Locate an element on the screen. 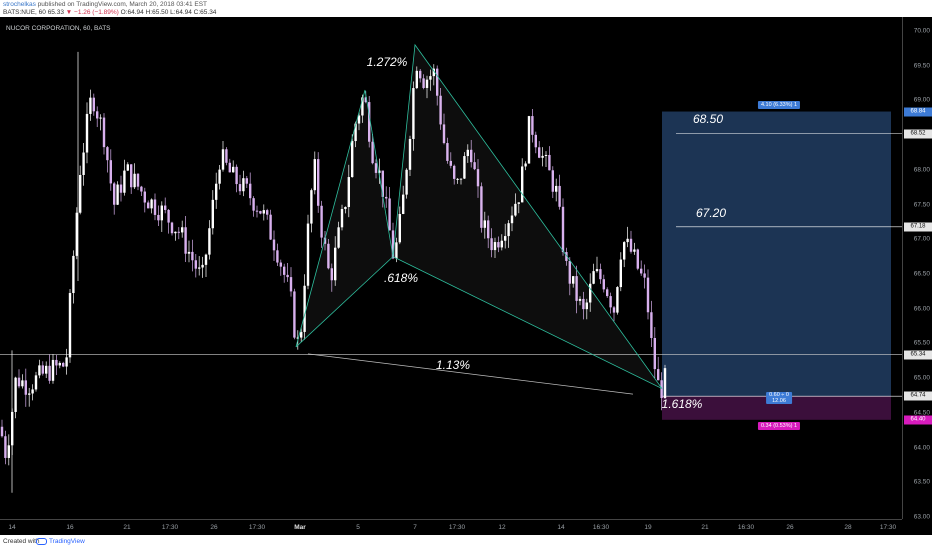 The width and height of the screenshot is (932, 550). price-tag: 68.52 is located at coordinates (918, 134).